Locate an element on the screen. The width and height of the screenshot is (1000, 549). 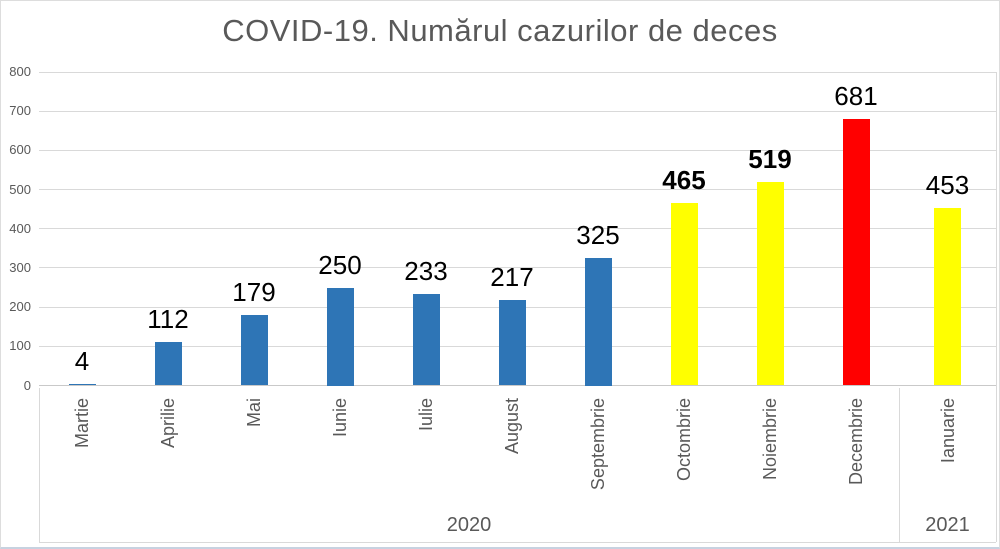
bar-octombrie is located at coordinates (684, 294).